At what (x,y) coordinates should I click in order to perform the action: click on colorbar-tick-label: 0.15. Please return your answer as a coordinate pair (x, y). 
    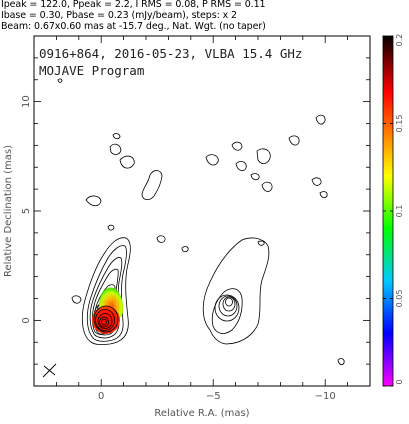
    Looking at the image, I should click on (399, 124).